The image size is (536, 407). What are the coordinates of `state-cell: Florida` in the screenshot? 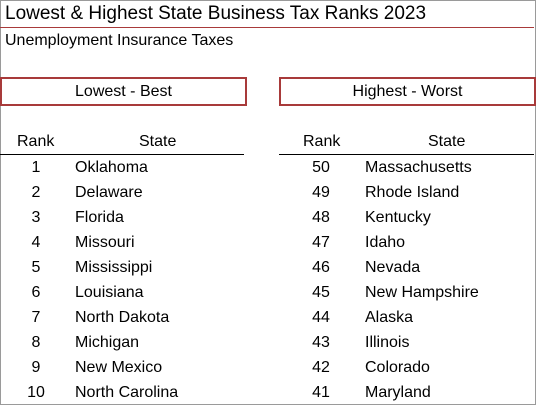 It's located at (99, 217).